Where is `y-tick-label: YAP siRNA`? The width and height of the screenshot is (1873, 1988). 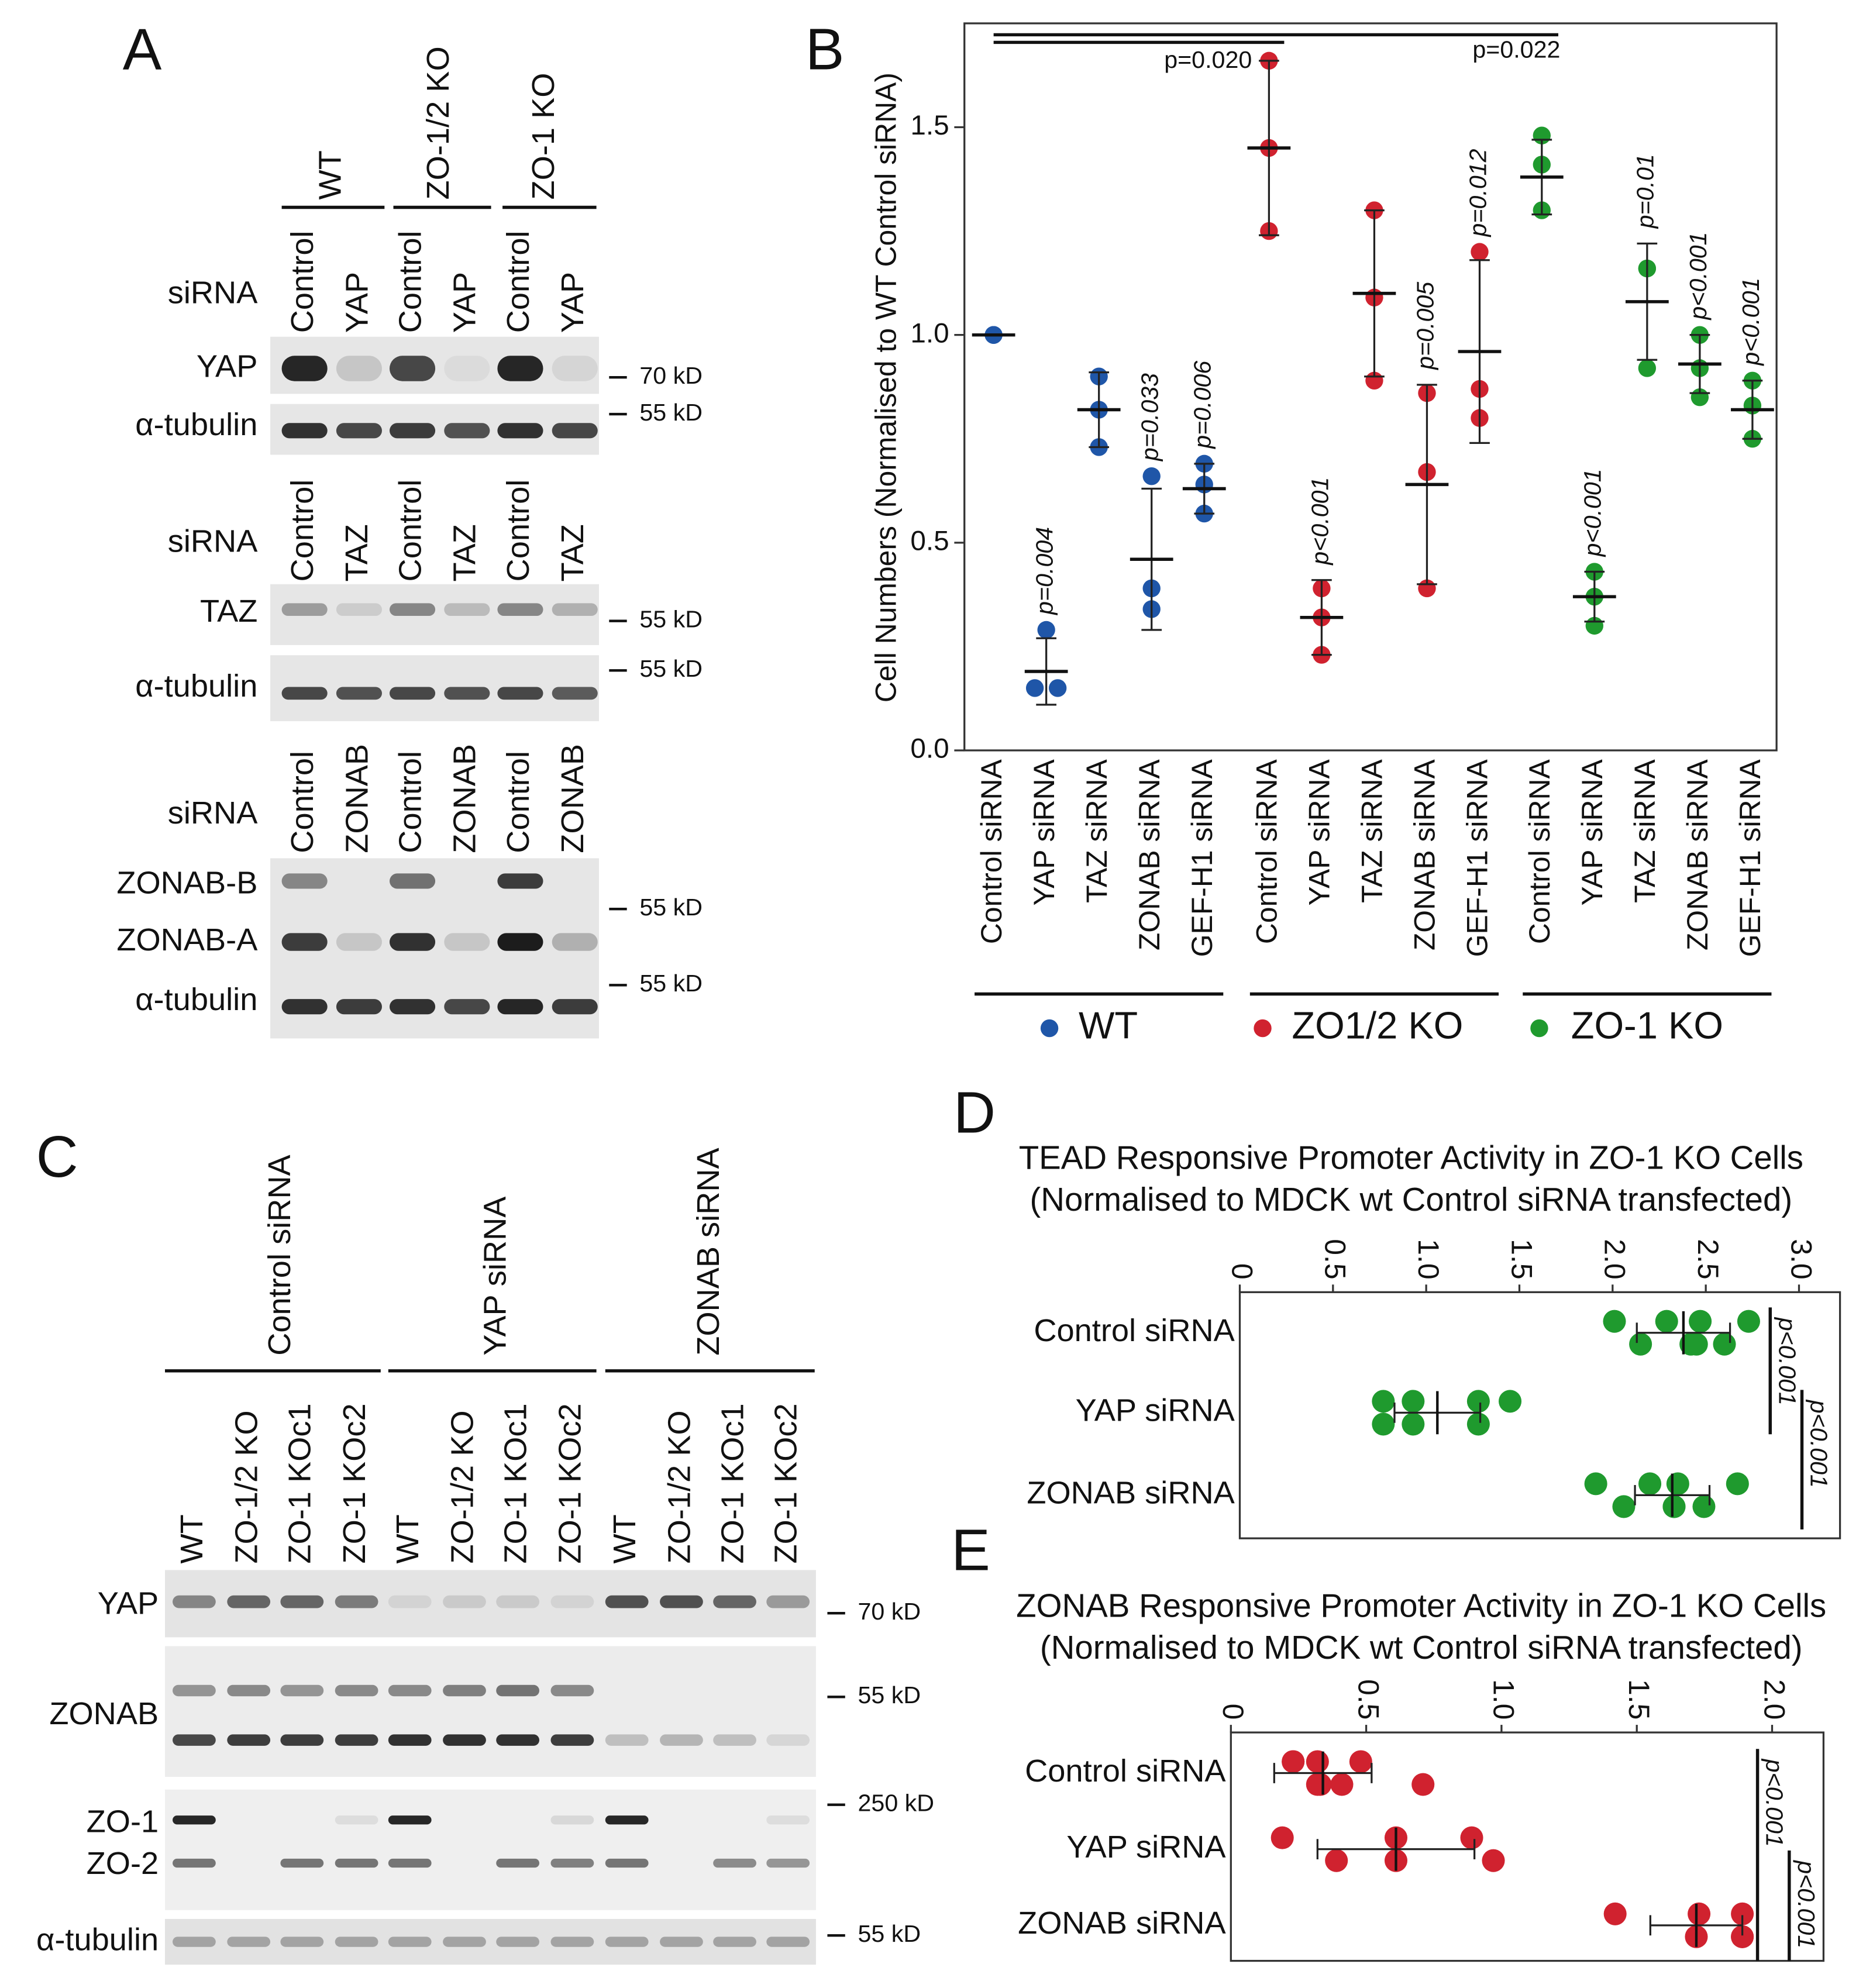 y-tick-label: YAP siRNA is located at coordinates (1155, 1410).